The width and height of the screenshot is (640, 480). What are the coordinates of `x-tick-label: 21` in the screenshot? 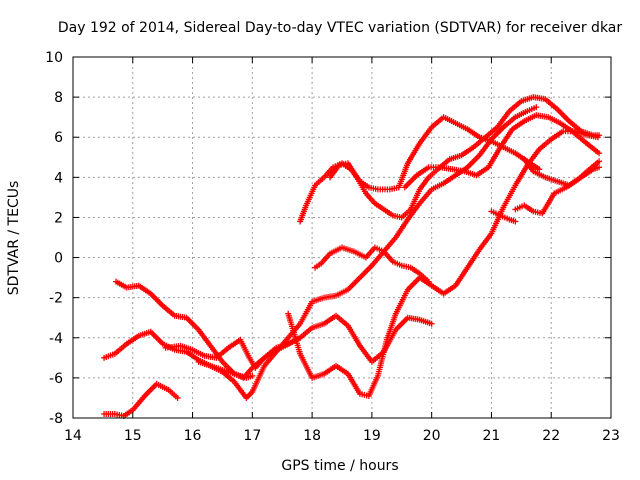 It's located at (492, 436).